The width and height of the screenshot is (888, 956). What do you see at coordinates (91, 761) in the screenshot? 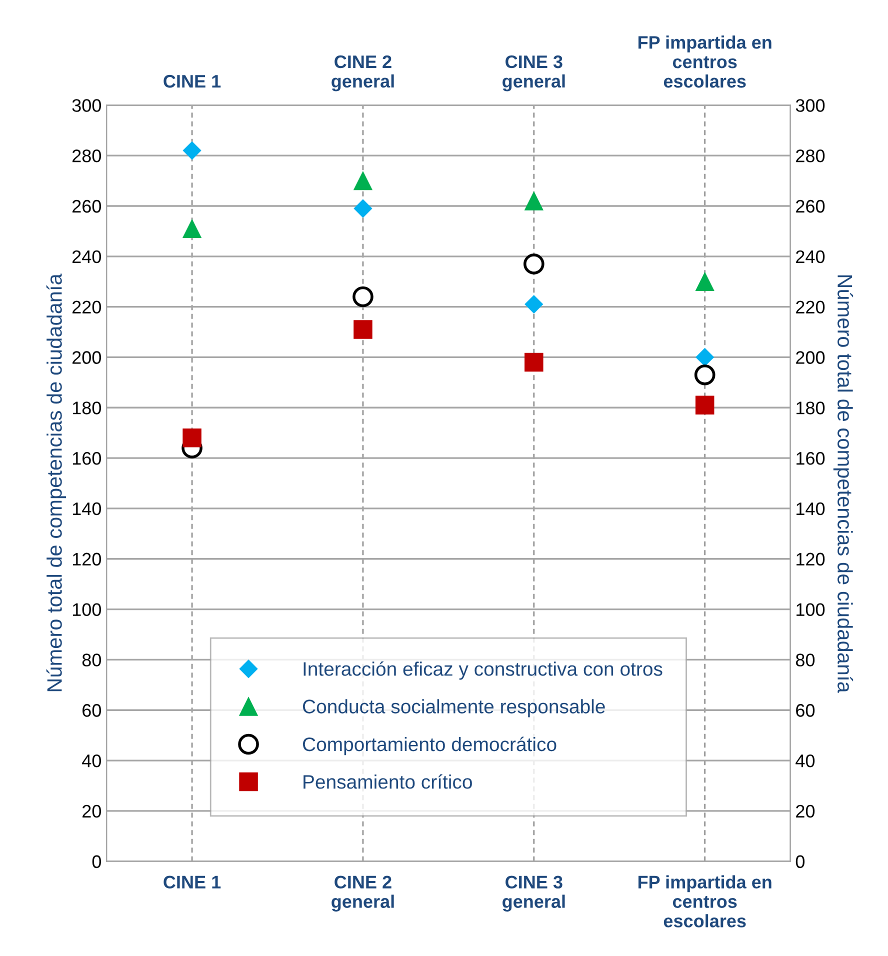
I see `y-tick-label: 40` at bounding box center [91, 761].